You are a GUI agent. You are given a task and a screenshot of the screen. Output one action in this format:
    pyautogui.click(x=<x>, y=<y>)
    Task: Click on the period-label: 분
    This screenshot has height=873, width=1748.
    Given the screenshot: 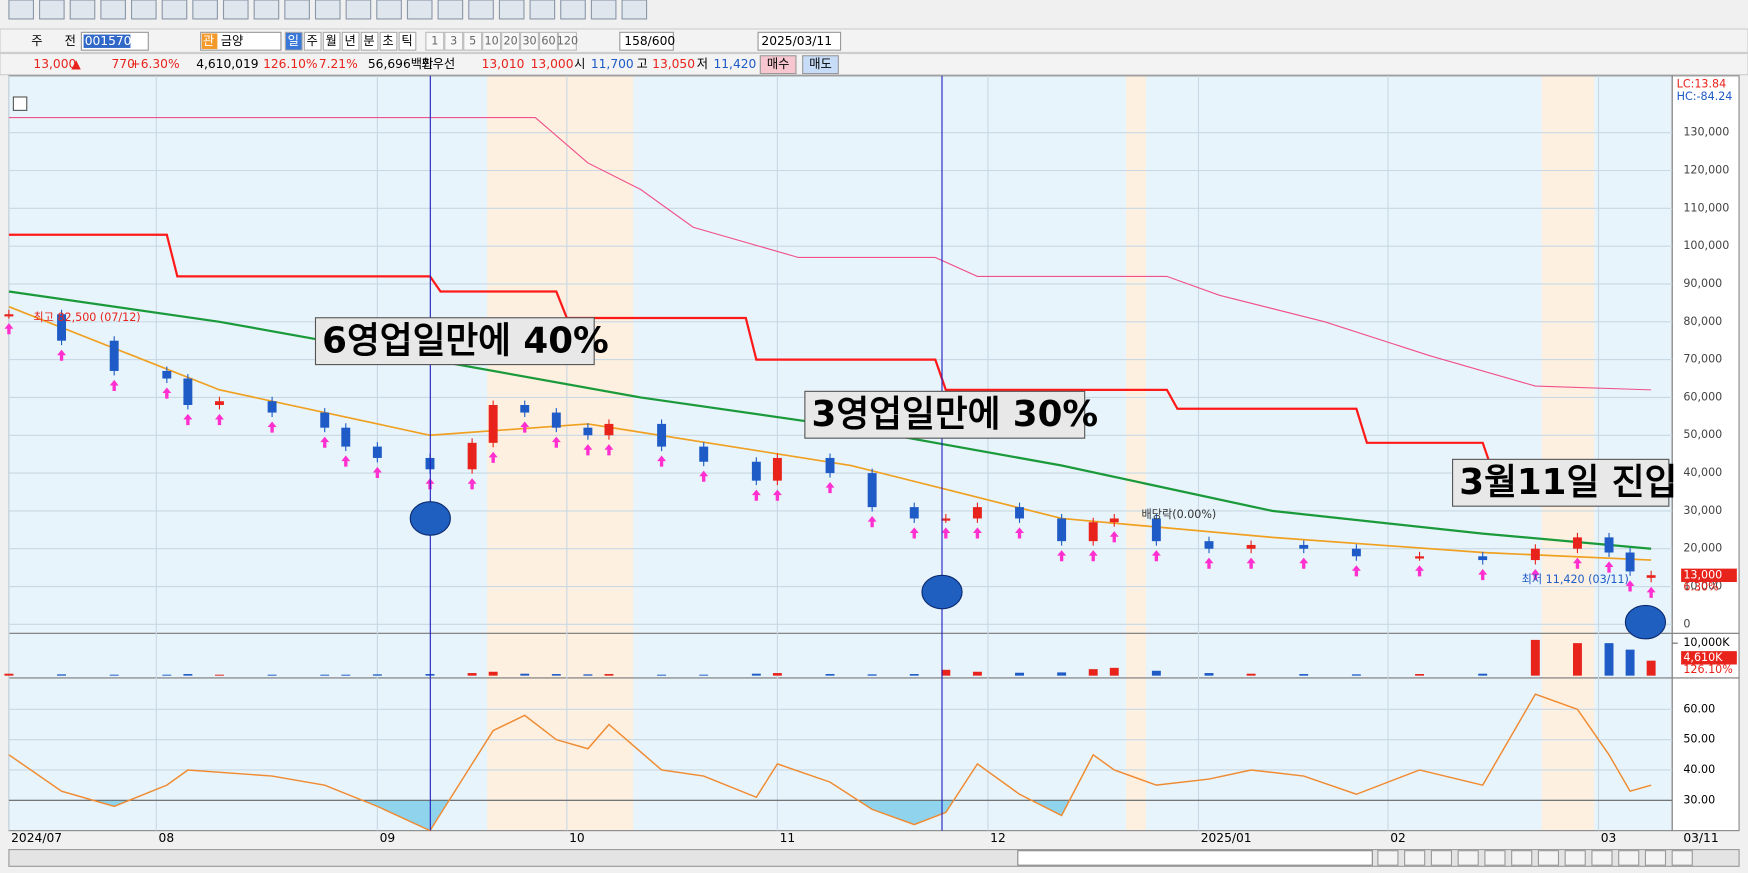 What is the action you would take?
    pyautogui.click(x=368, y=41)
    